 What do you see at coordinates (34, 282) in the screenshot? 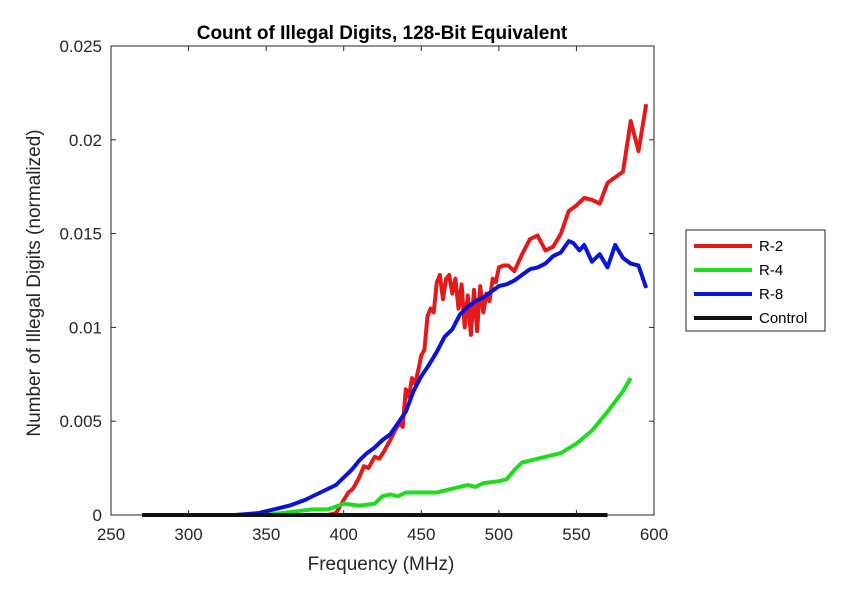
I see `y-axis-label: Number of Illegal Digits (normalized)` at bounding box center [34, 282].